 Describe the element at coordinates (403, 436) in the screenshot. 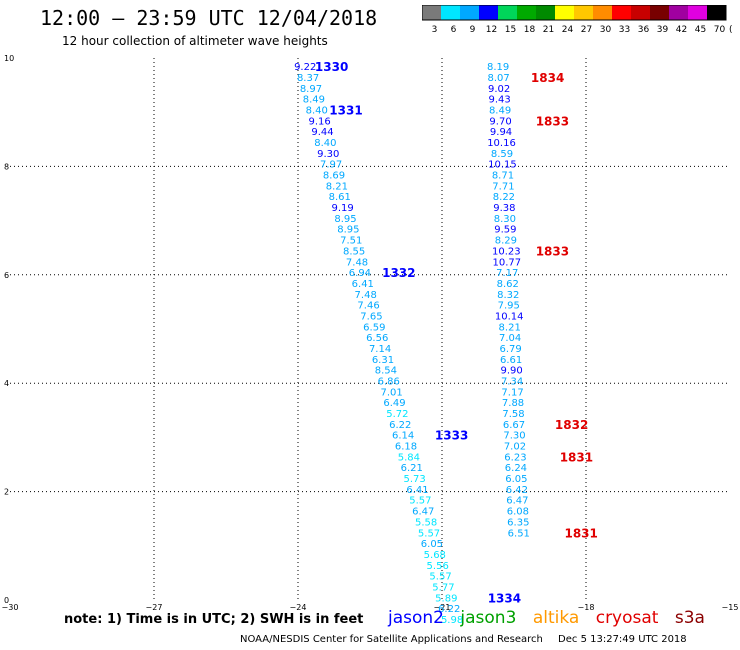

I see `swh-value-label: 6.14` at that location.